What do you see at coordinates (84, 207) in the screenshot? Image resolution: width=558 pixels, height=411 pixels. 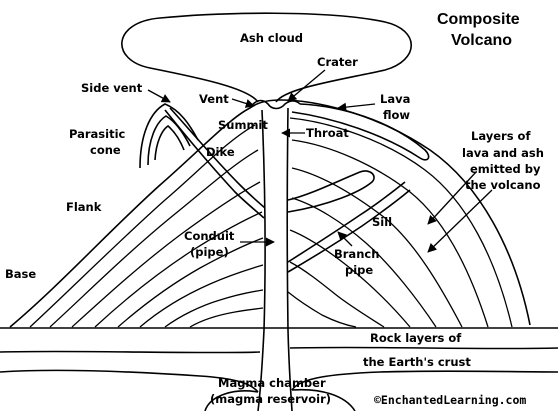 I see `label-flank: Flank` at bounding box center [84, 207].